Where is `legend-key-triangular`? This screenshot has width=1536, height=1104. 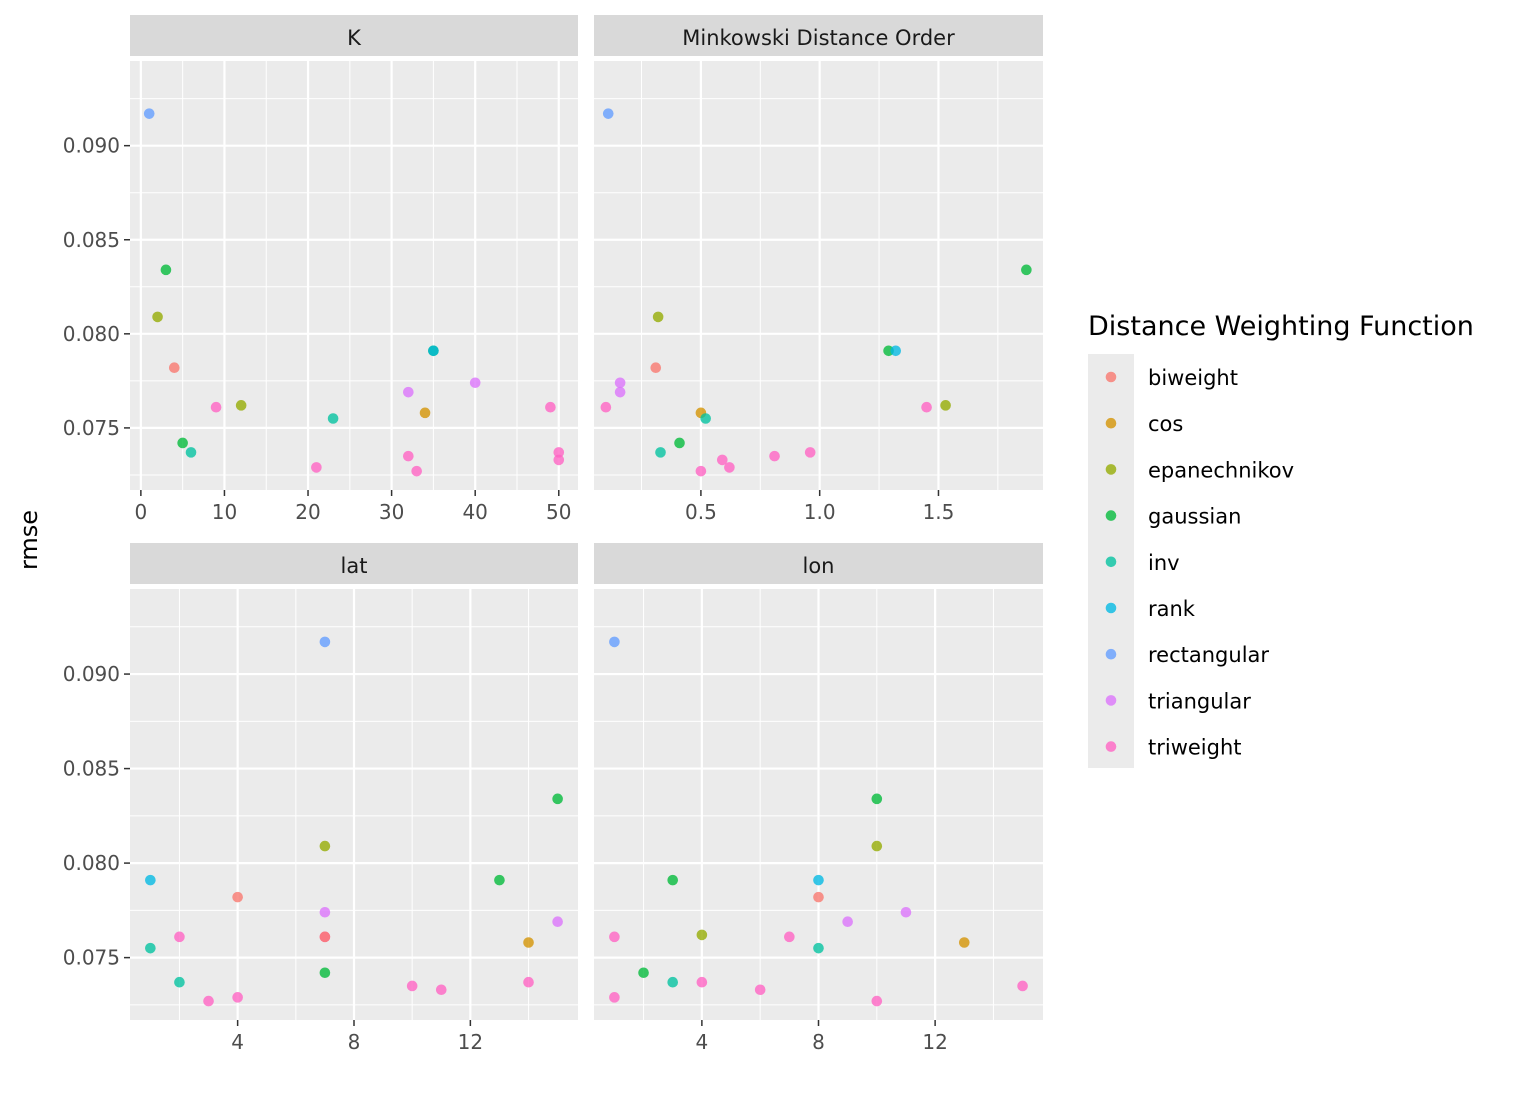 legend-key-triangular is located at coordinates (1111, 700).